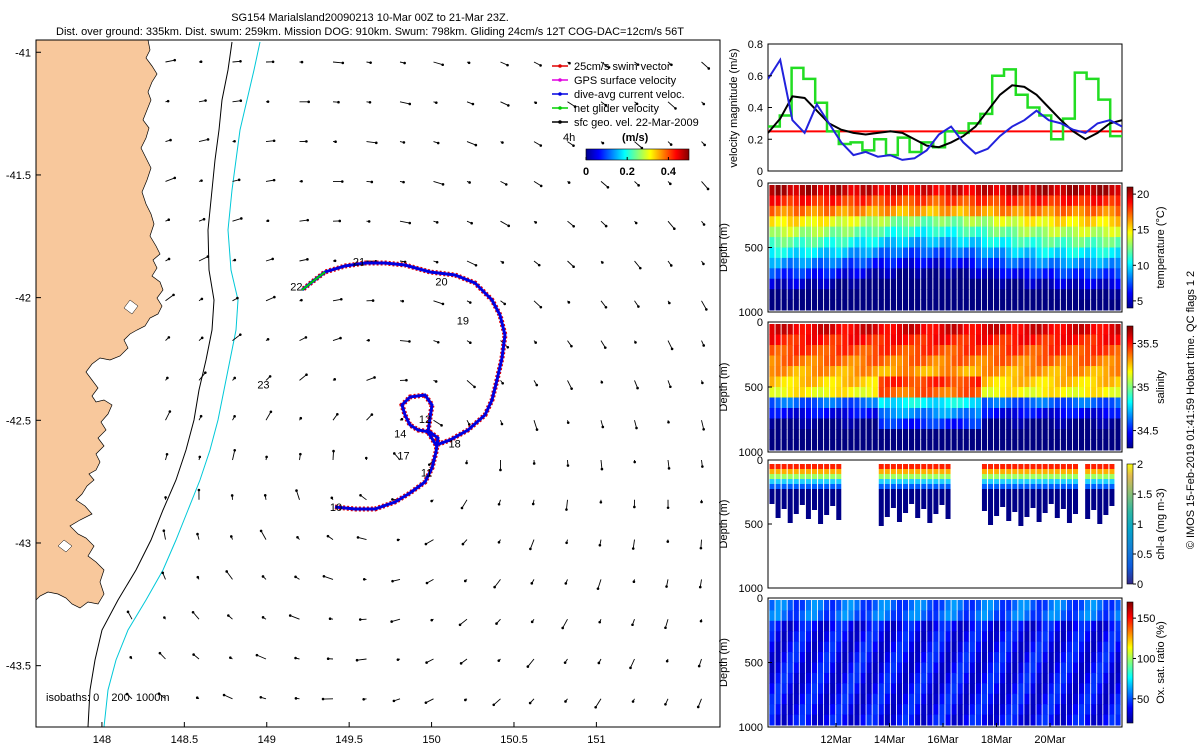 The width and height of the screenshot is (1200, 750). Describe the element at coordinates (945, 111) in the screenshot. I see `velocity-series-line` at that location.